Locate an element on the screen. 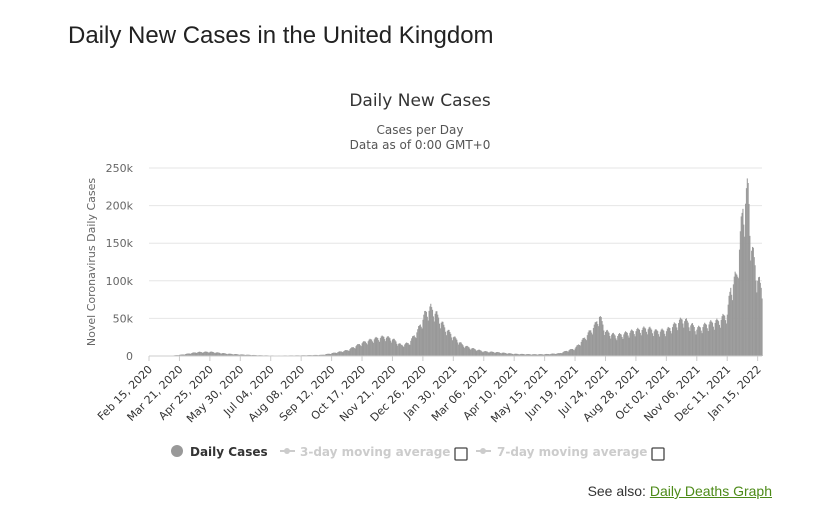  legend-item-daily-cases: Daily Cases is located at coordinates (219, 452).